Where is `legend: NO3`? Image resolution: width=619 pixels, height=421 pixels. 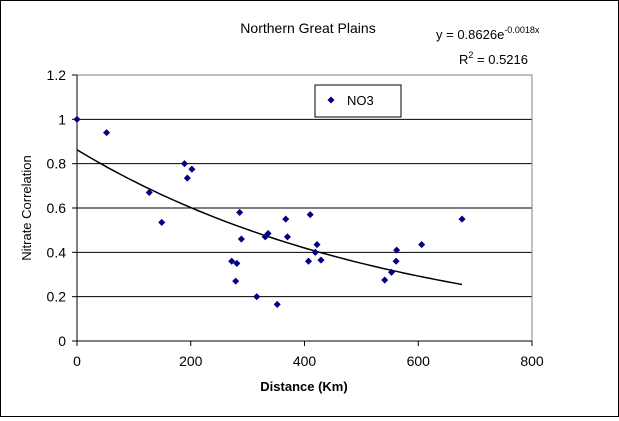
legend: NO3 is located at coordinates (358, 101).